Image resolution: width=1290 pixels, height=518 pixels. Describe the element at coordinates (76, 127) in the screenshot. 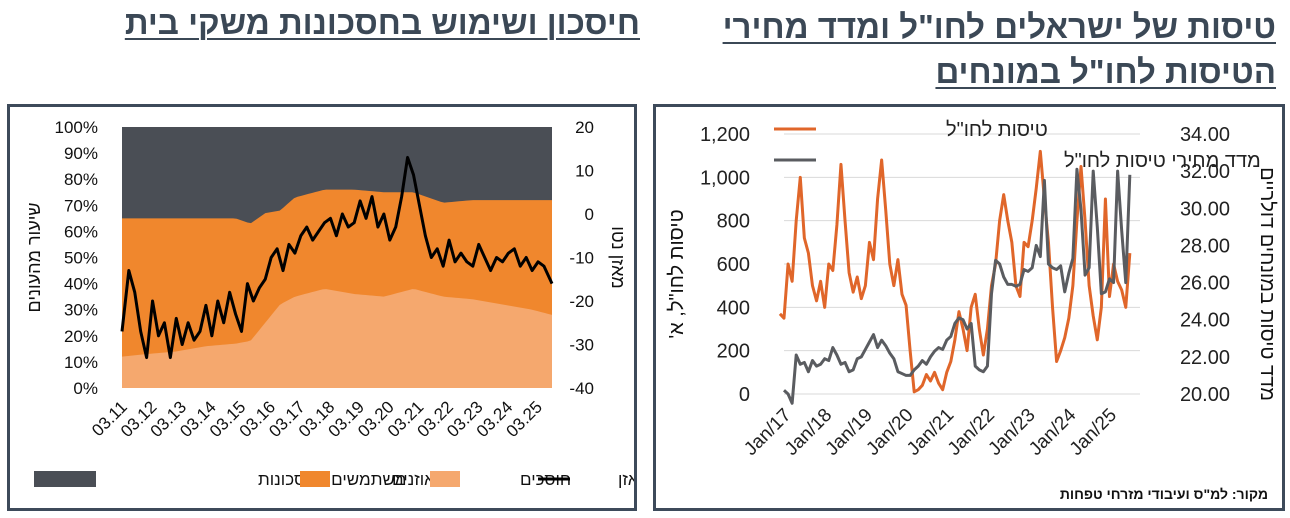

I see `y-left-tick: 100%` at that location.